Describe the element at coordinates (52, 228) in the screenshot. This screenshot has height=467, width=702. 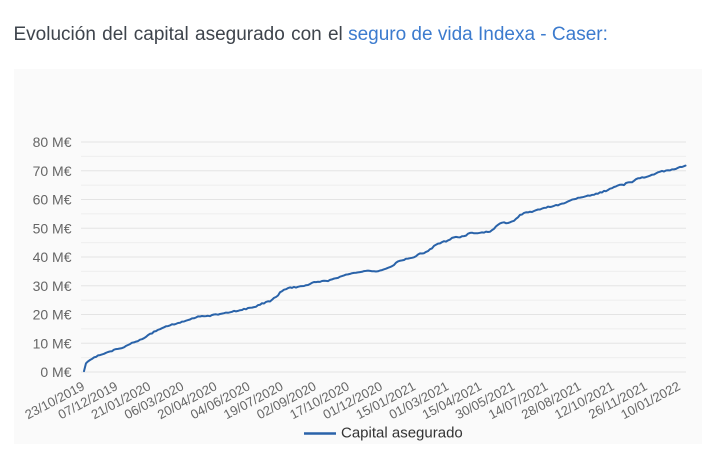
I see `svg-text: 50 M€` at that location.